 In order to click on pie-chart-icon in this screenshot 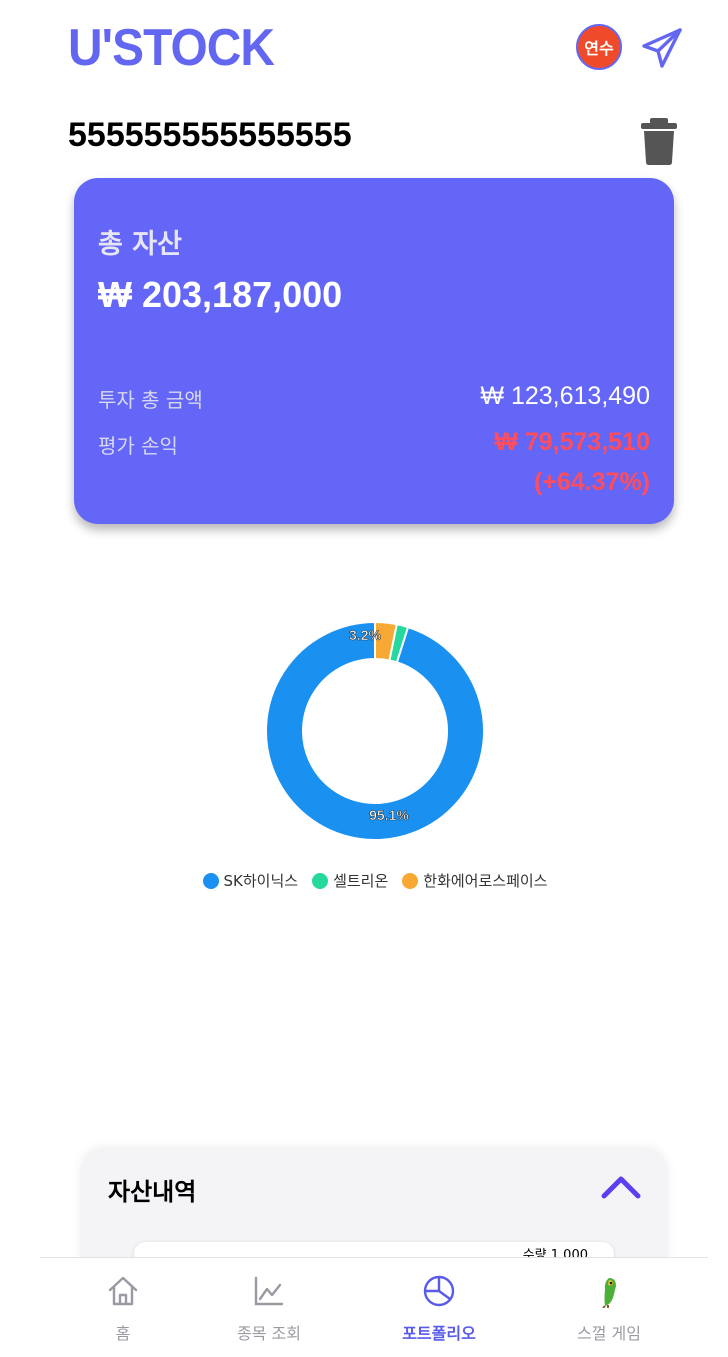, I will do `click(439, 1291)`.